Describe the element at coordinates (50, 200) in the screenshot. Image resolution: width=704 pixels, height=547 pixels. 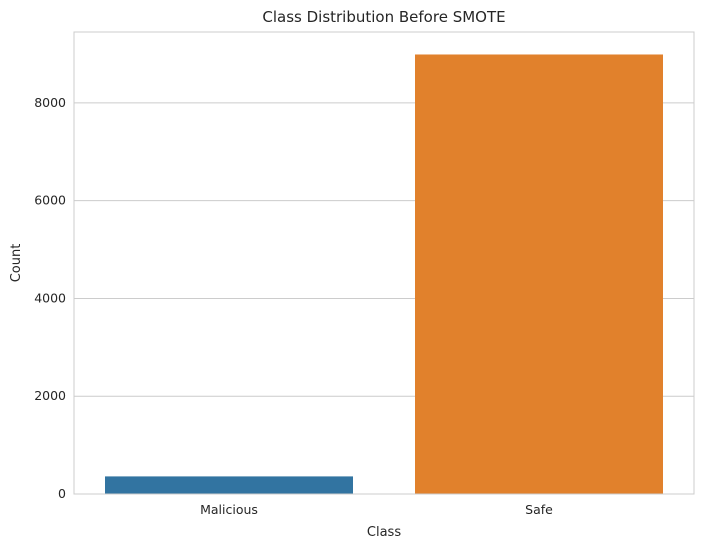
I see `y-tick-label: 6000` at that location.